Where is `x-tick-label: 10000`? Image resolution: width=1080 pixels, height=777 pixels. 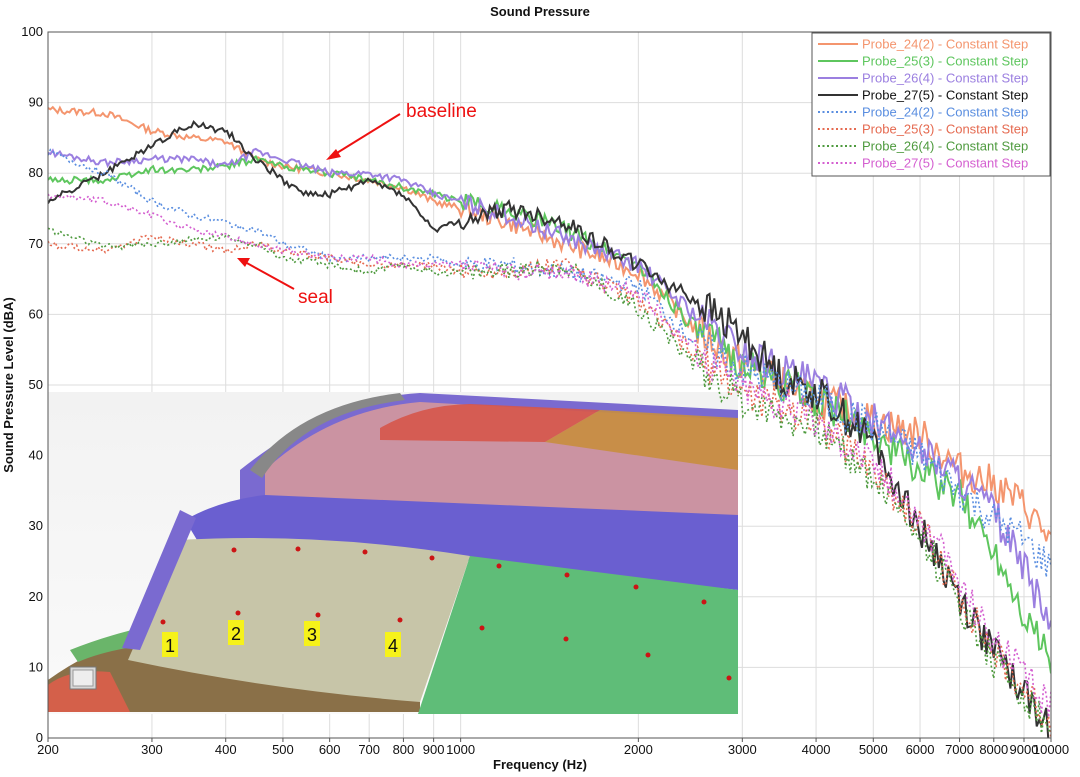
x-tick-label: 10000 is located at coordinates (1051, 749).